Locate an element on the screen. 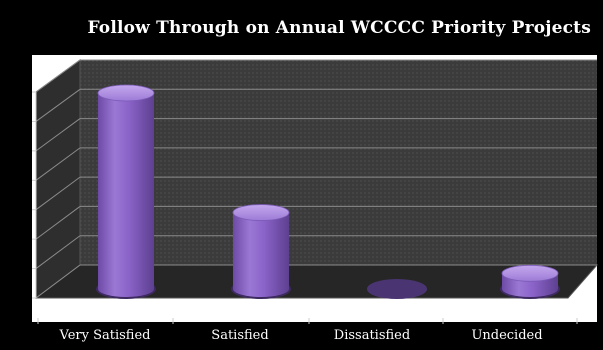 The width and height of the screenshot is (603, 350). left-wall is located at coordinates (58, 179).